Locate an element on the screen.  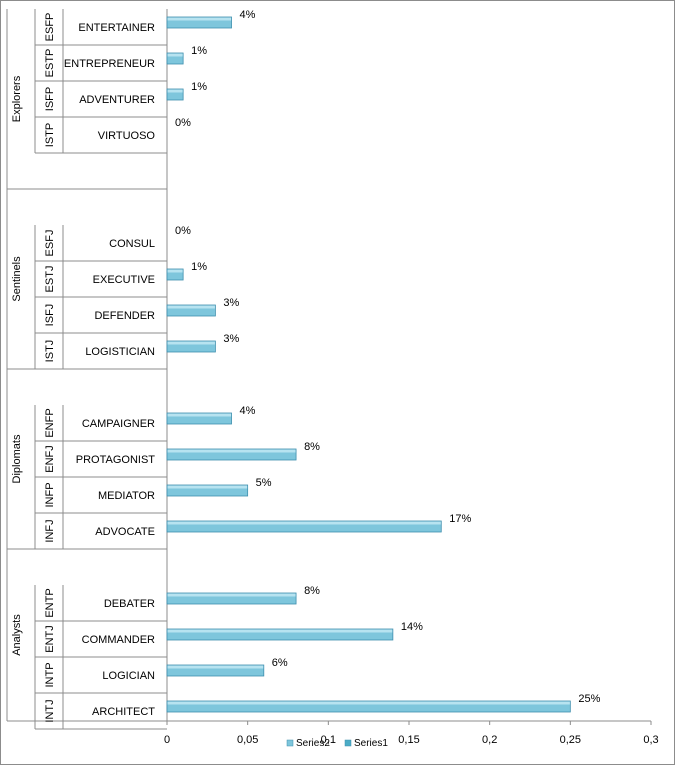
tick-label: 0,2 is located at coordinates (489, 740).